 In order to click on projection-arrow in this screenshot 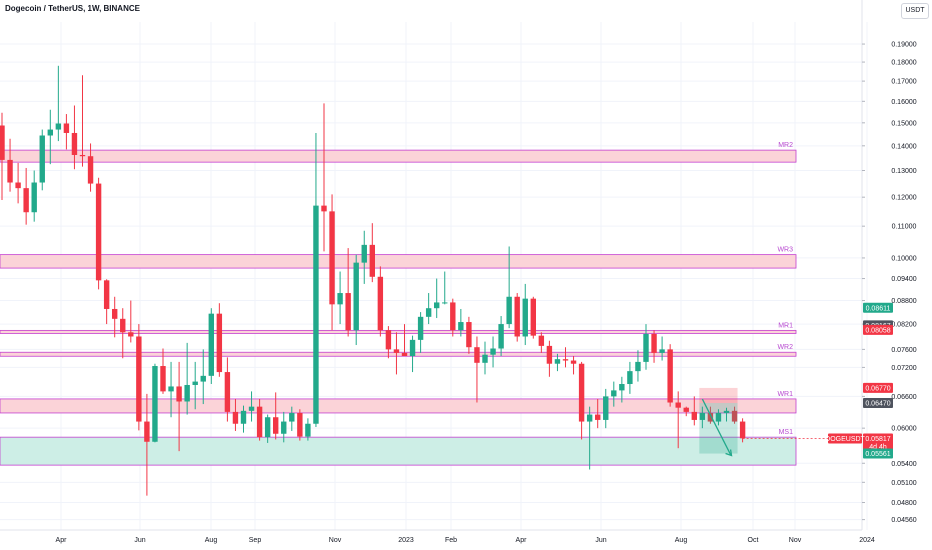, I will do `click(716, 426)`.